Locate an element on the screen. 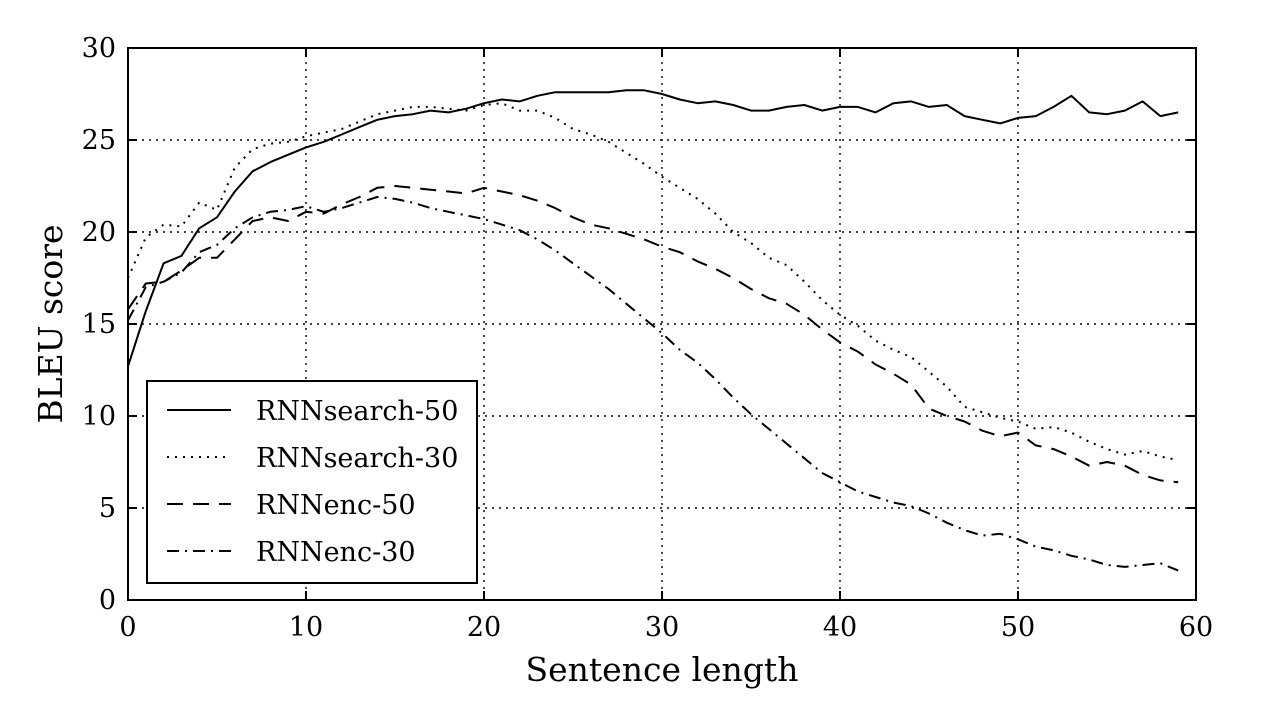  y-tick-label-30: 30 is located at coordinates (99, 48).